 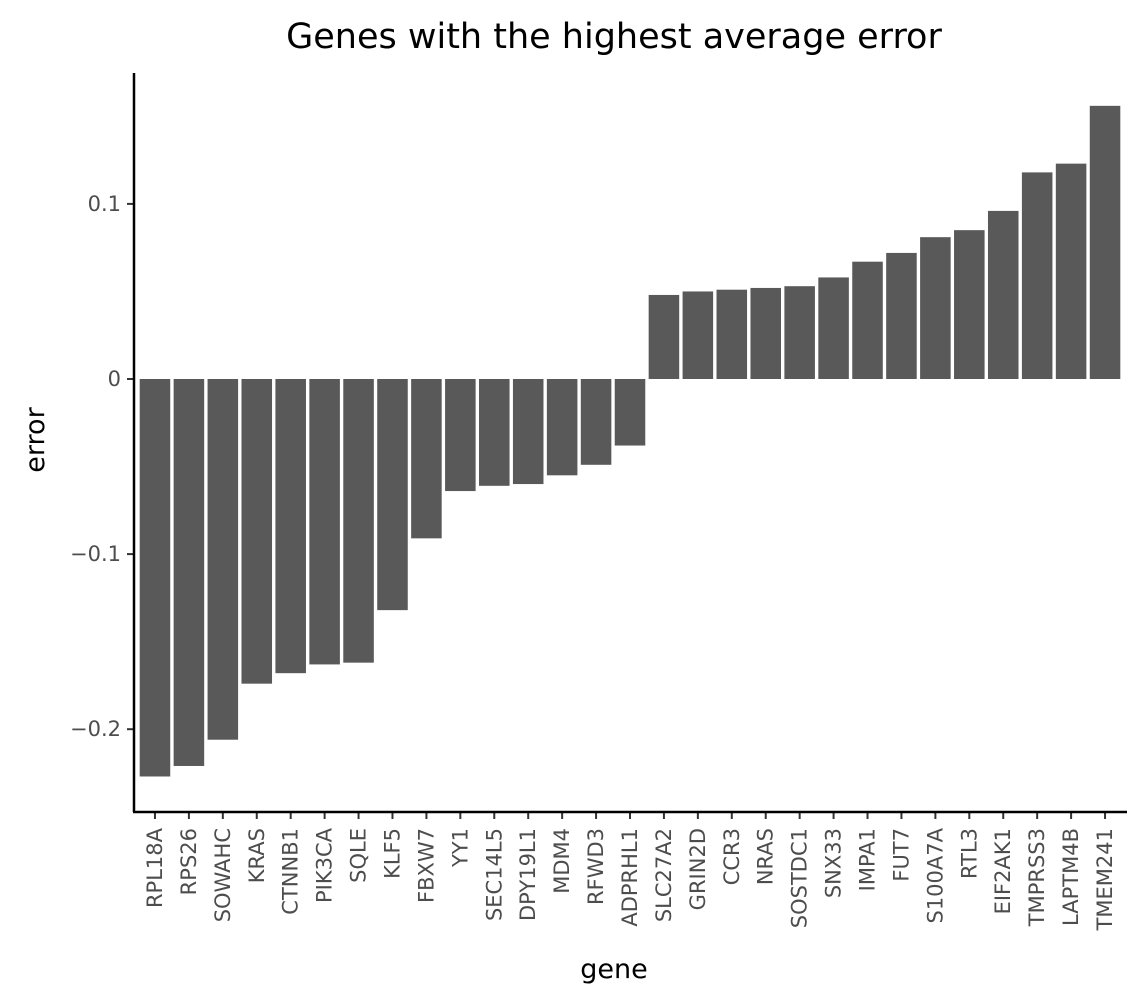 I want to click on x-tick-label: MDM4, so click(x=562, y=861).